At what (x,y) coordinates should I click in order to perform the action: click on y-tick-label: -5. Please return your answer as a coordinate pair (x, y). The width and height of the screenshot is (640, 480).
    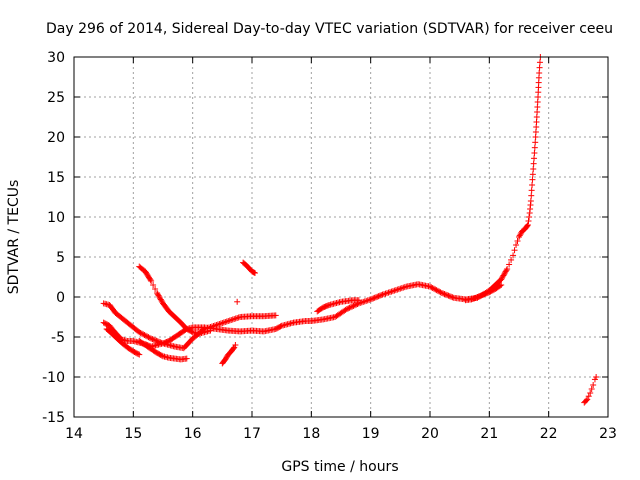
    Looking at the image, I should click on (58, 338).